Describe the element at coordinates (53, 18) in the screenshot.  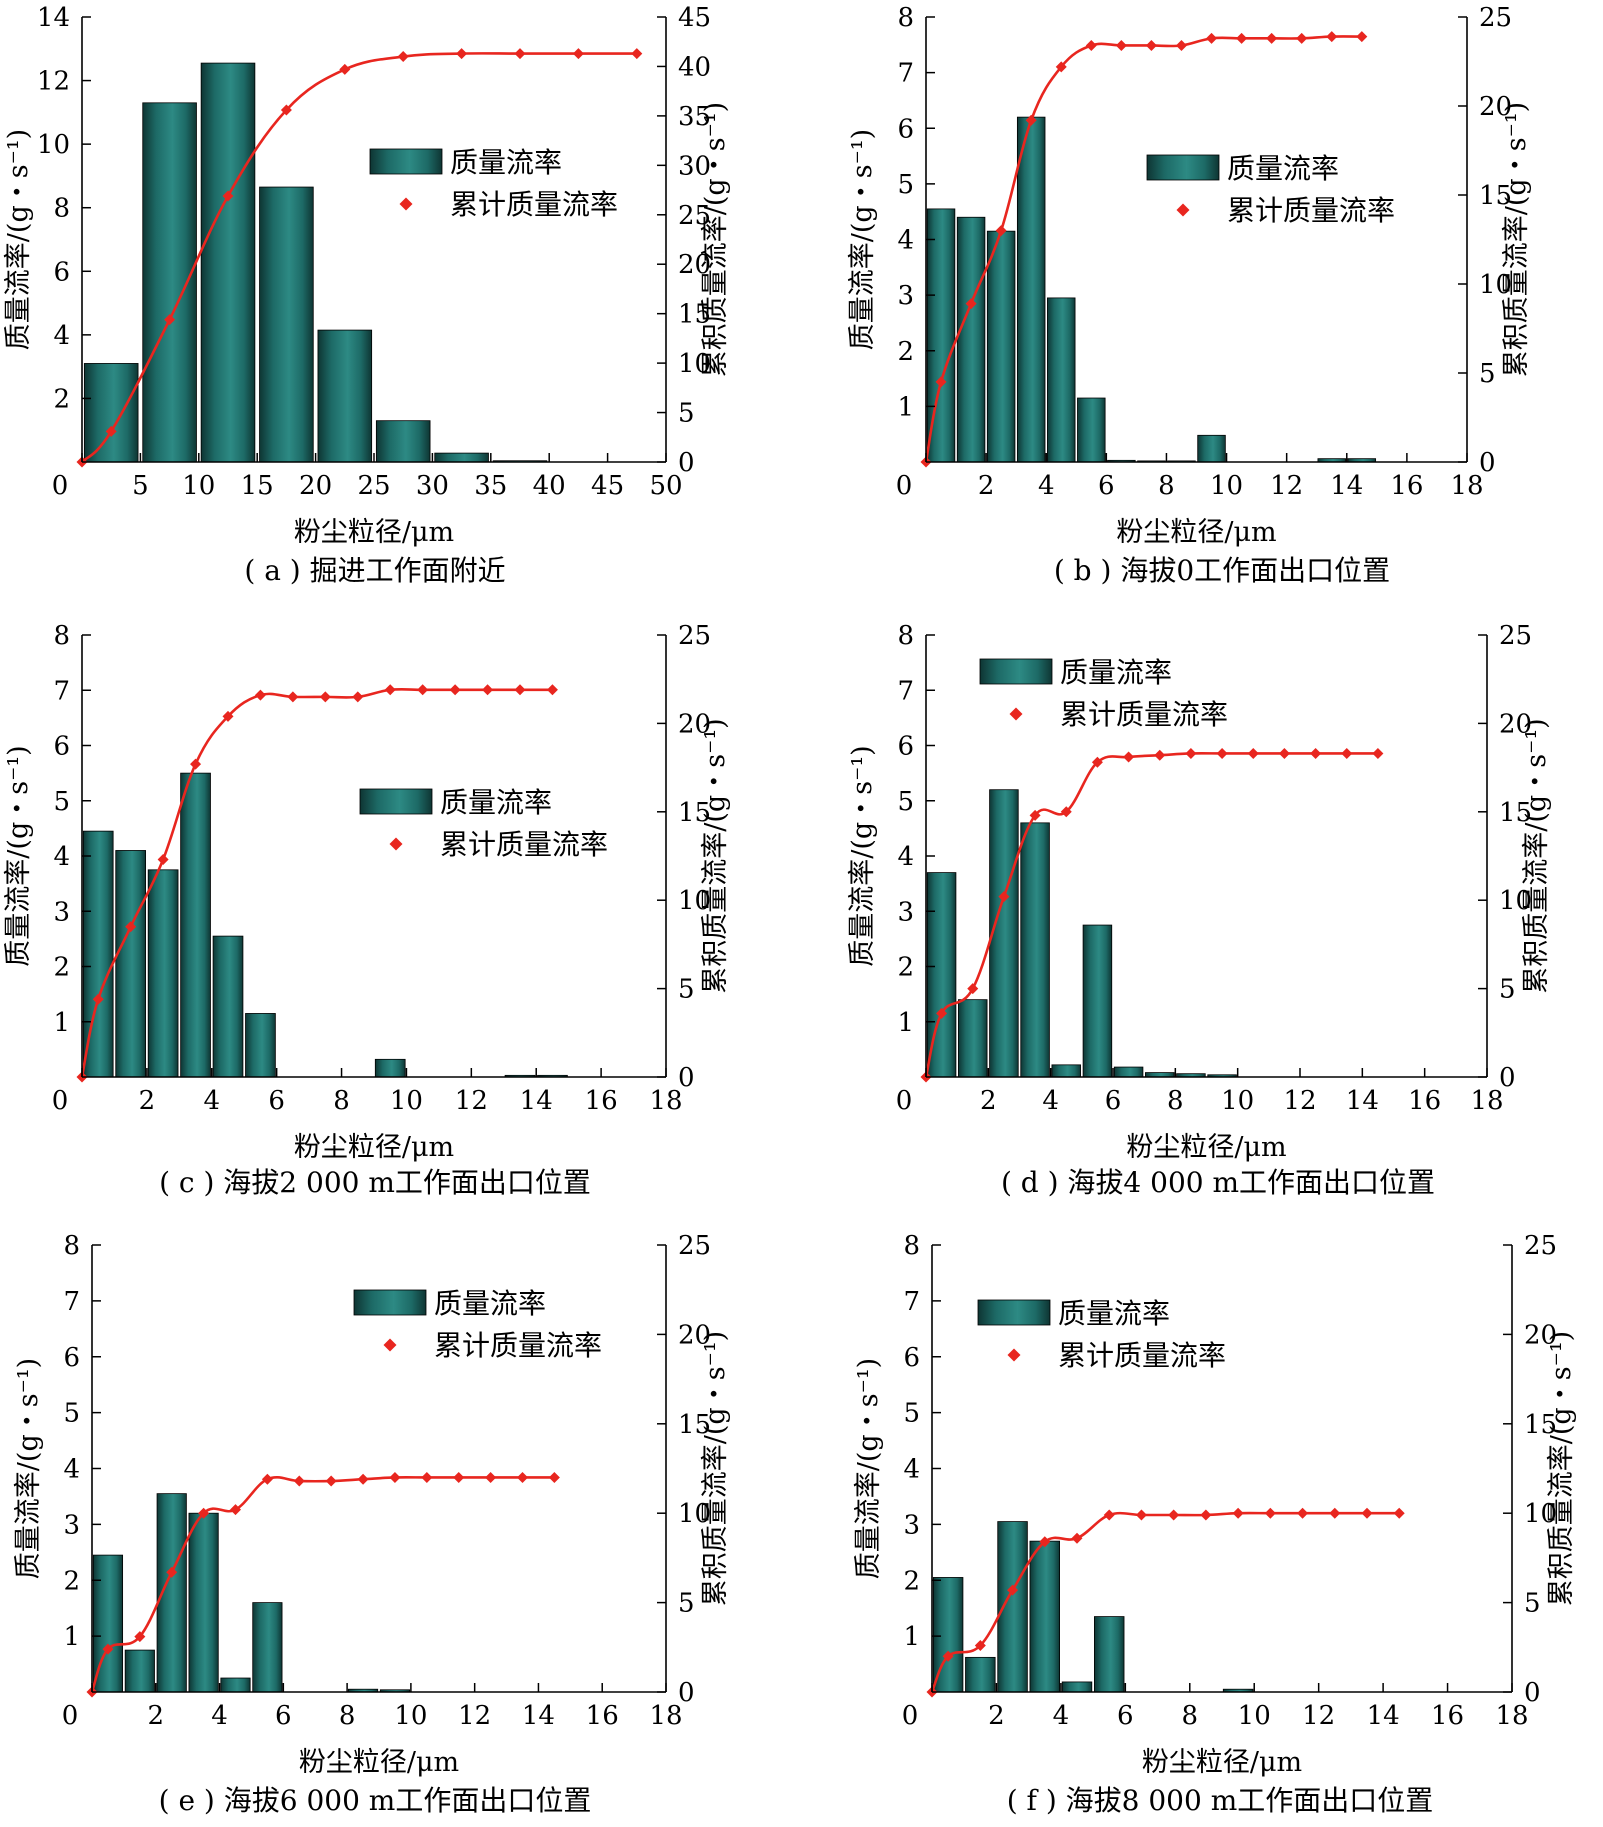
I see `y-tick-label: 14` at that location.